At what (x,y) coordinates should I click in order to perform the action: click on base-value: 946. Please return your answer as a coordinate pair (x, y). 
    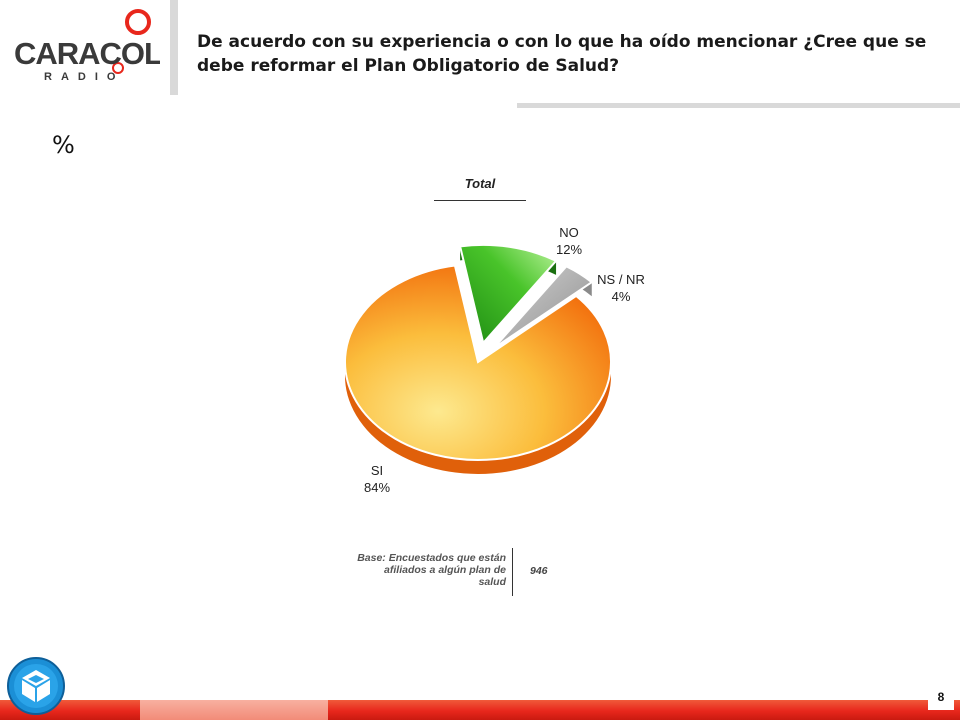
    Looking at the image, I should click on (539, 571).